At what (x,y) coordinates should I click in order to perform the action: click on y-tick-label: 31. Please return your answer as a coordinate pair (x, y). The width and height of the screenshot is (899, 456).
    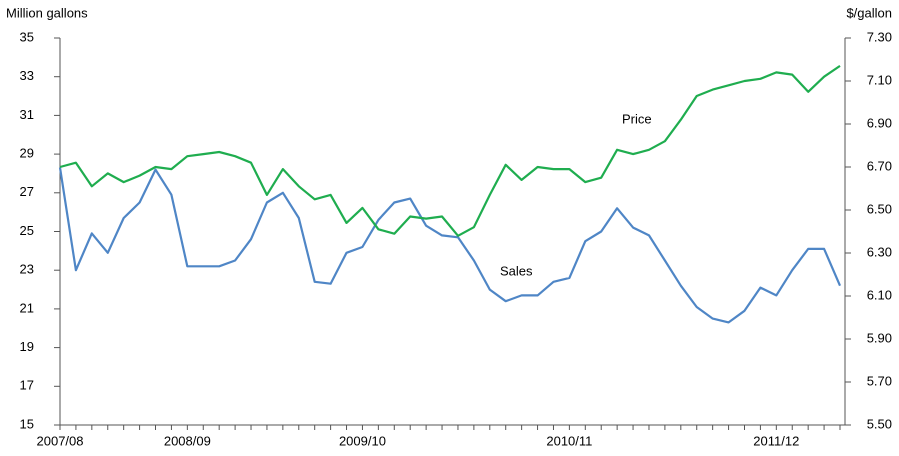
    Looking at the image, I should click on (27, 114).